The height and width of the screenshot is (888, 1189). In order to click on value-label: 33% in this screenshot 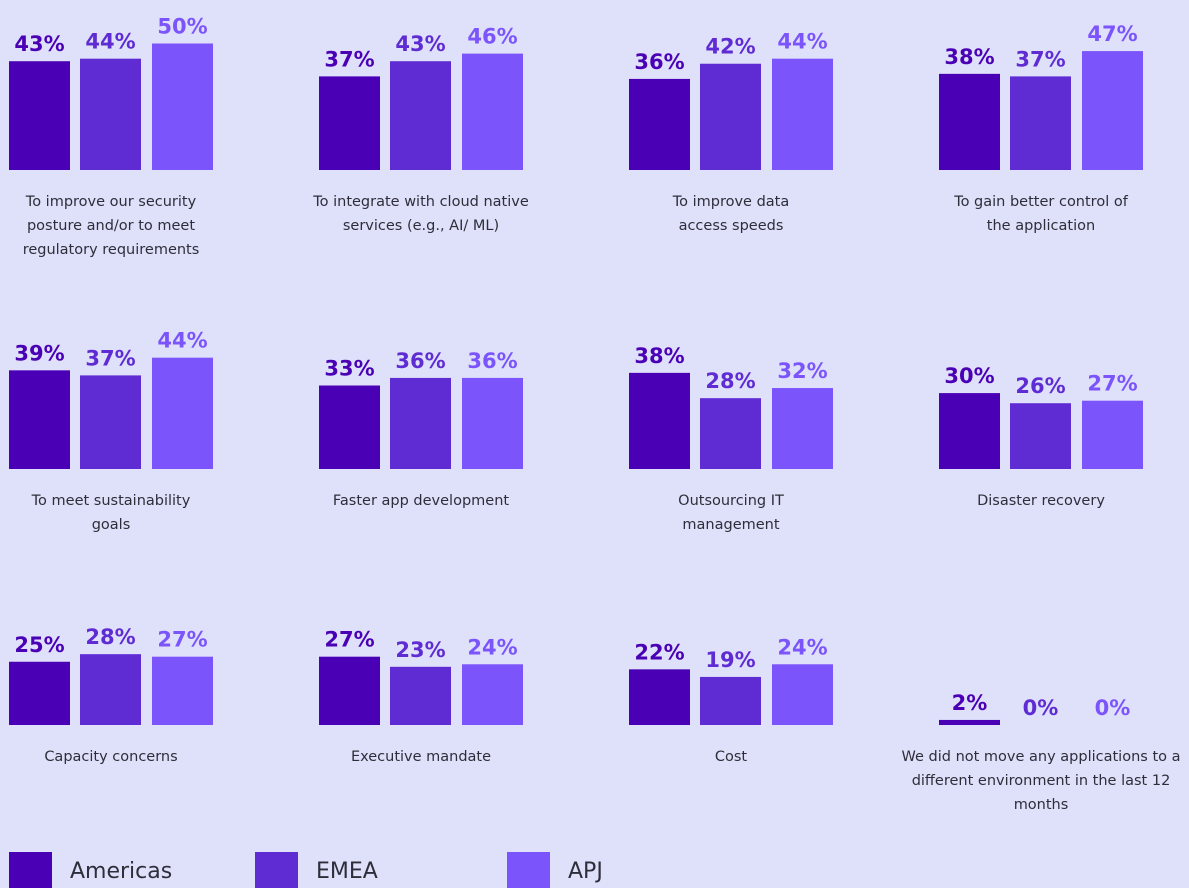, I will do `click(349, 369)`.